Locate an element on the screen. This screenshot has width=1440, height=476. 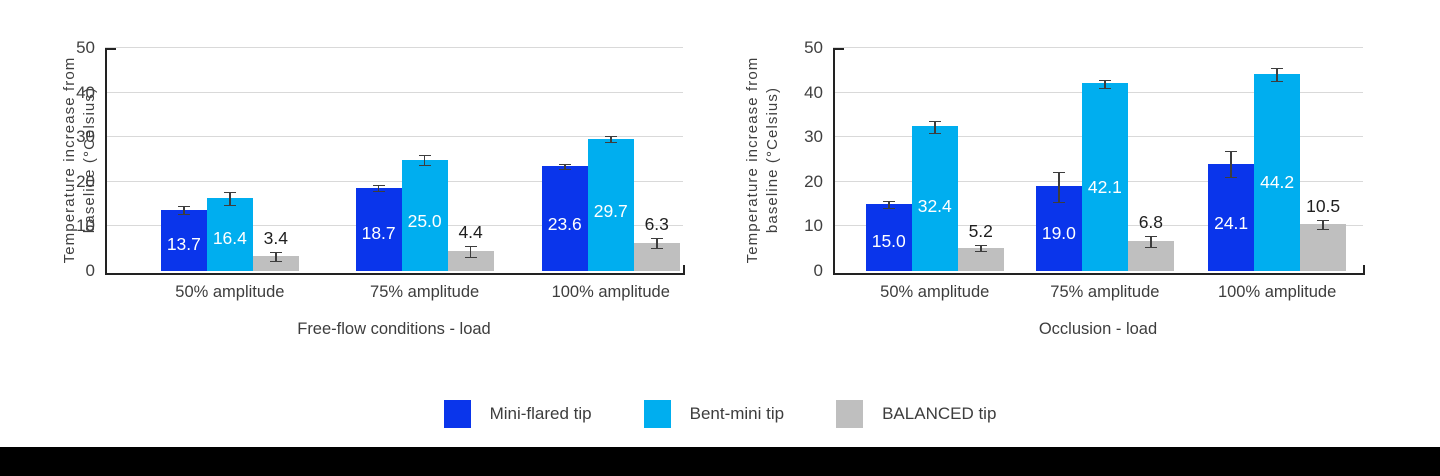
value-label: 18.7 is located at coordinates (378, 233).